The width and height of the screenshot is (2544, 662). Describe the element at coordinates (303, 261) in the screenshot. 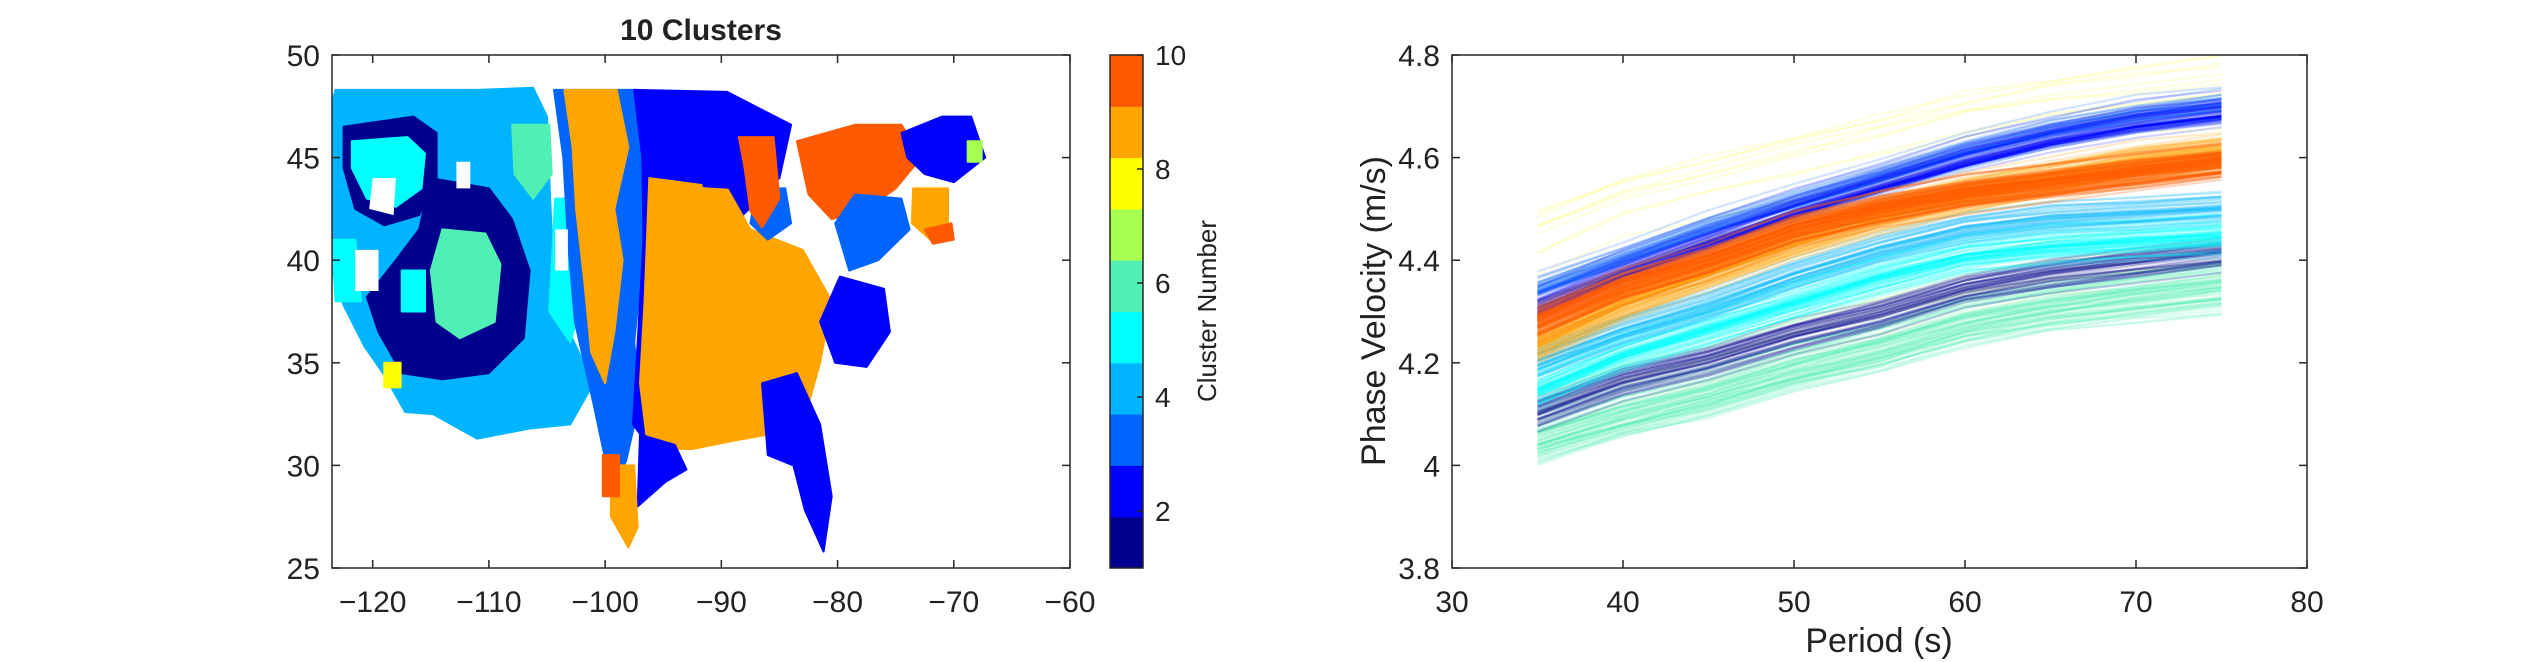

I see `map-y-tick-label: 40` at that location.